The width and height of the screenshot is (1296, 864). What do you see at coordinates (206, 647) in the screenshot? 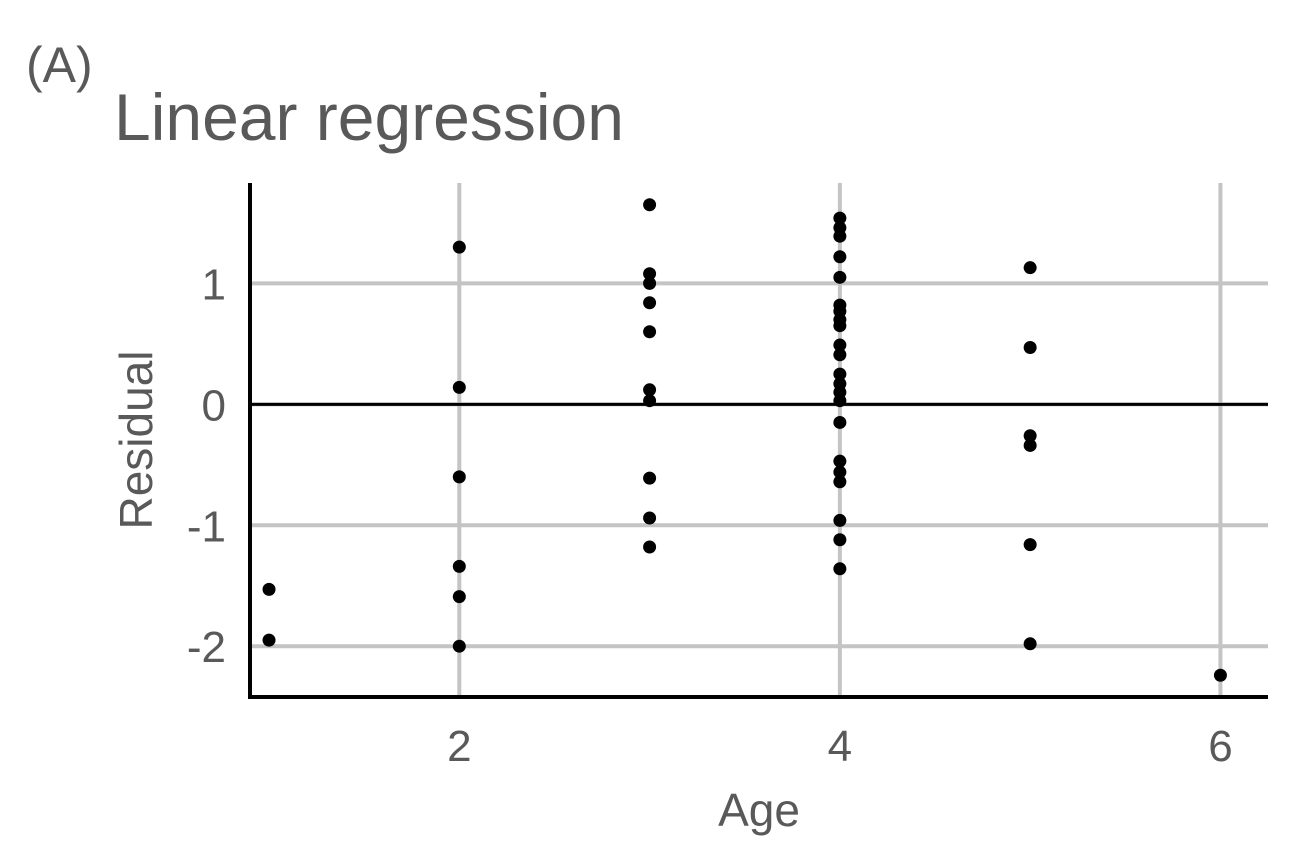
I see `y-tick-label--2: -2` at bounding box center [206, 647].